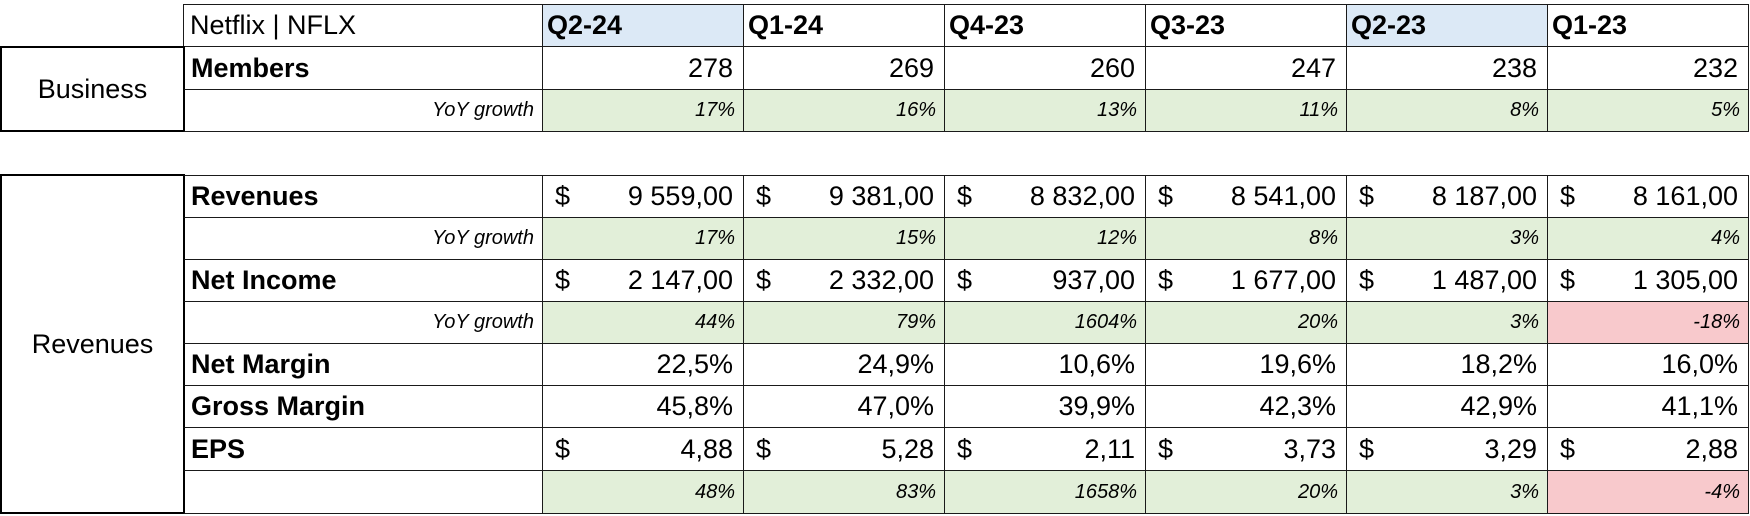 Image resolution: width=1750 pixels, height=516 pixels. I want to click on eps-yoy-value: 1658%, so click(1045, 492).